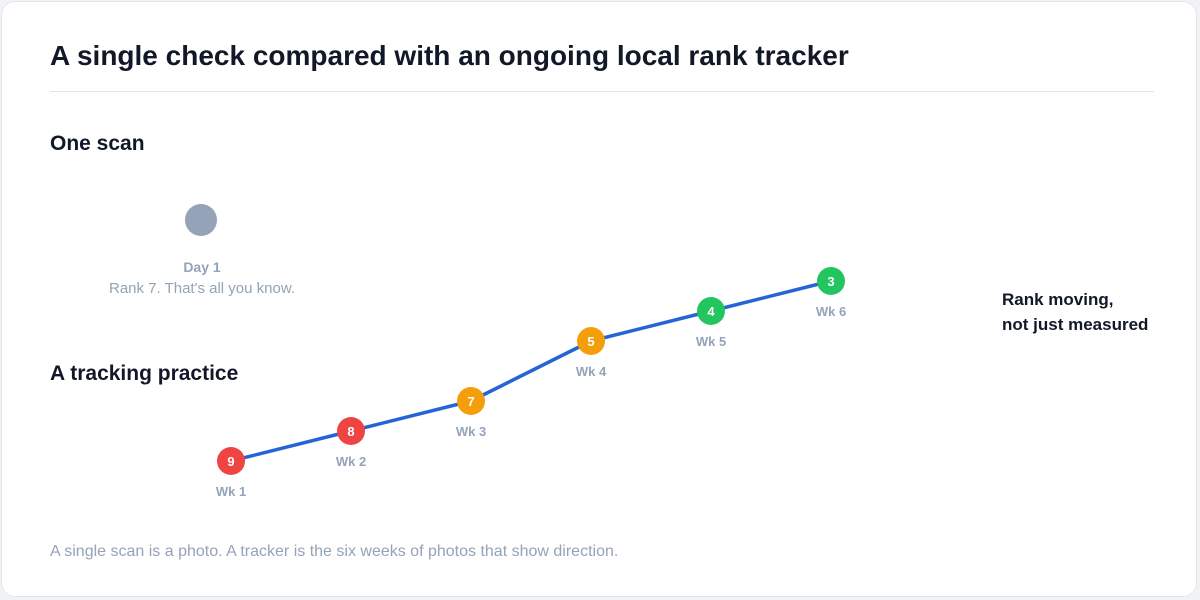 The image size is (1200, 600). I want to click on single-scan-marker, so click(201, 220).